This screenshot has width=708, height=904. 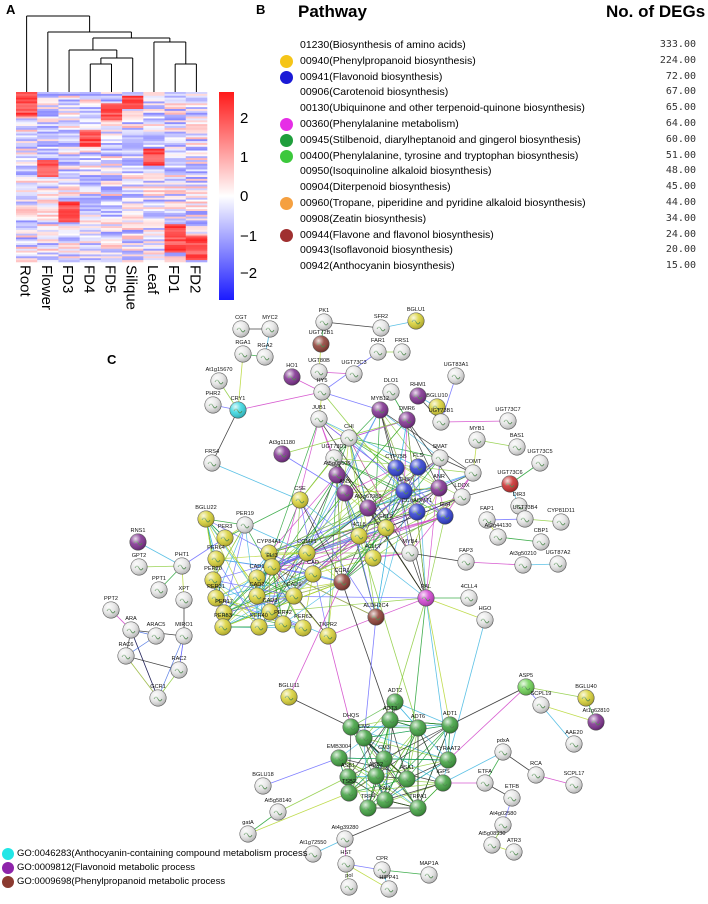 I want to click on network-node-label: GCR1, so click(x=158, y=687).